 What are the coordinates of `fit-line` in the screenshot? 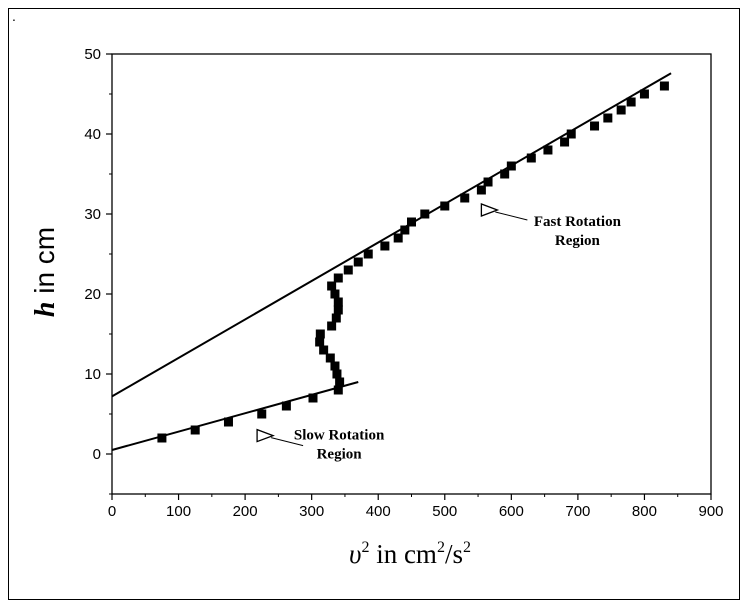 It's located at (235, 416).